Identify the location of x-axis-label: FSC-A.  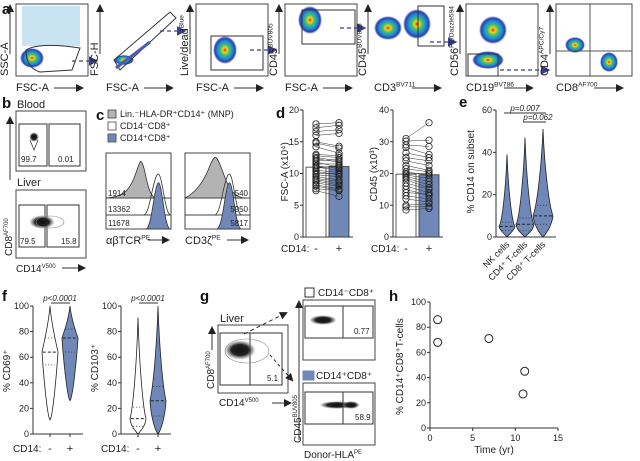
(123, 88).